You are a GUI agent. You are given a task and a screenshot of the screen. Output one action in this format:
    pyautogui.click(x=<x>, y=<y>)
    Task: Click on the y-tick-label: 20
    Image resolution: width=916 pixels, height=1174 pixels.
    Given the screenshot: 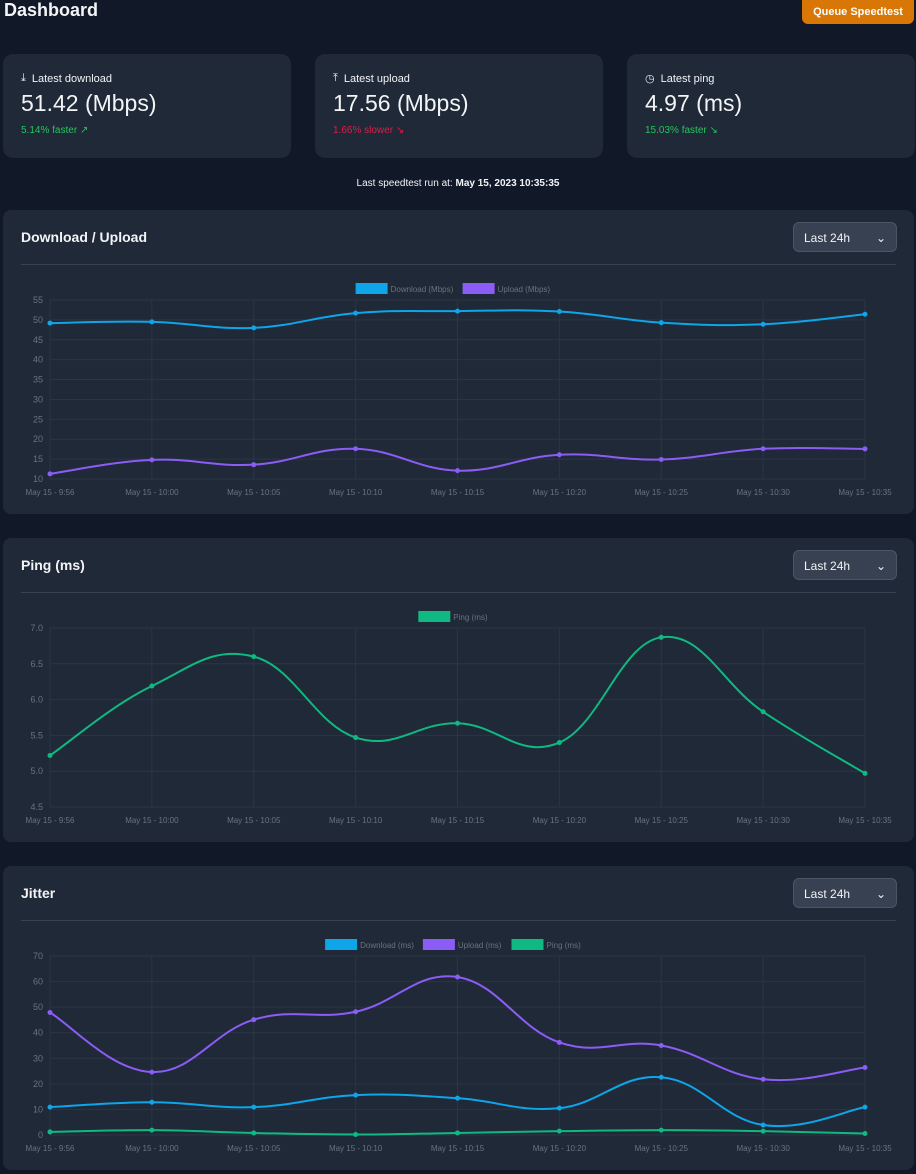 What is the action you would take?
    pyautogui.click(x=38, y=439)
    